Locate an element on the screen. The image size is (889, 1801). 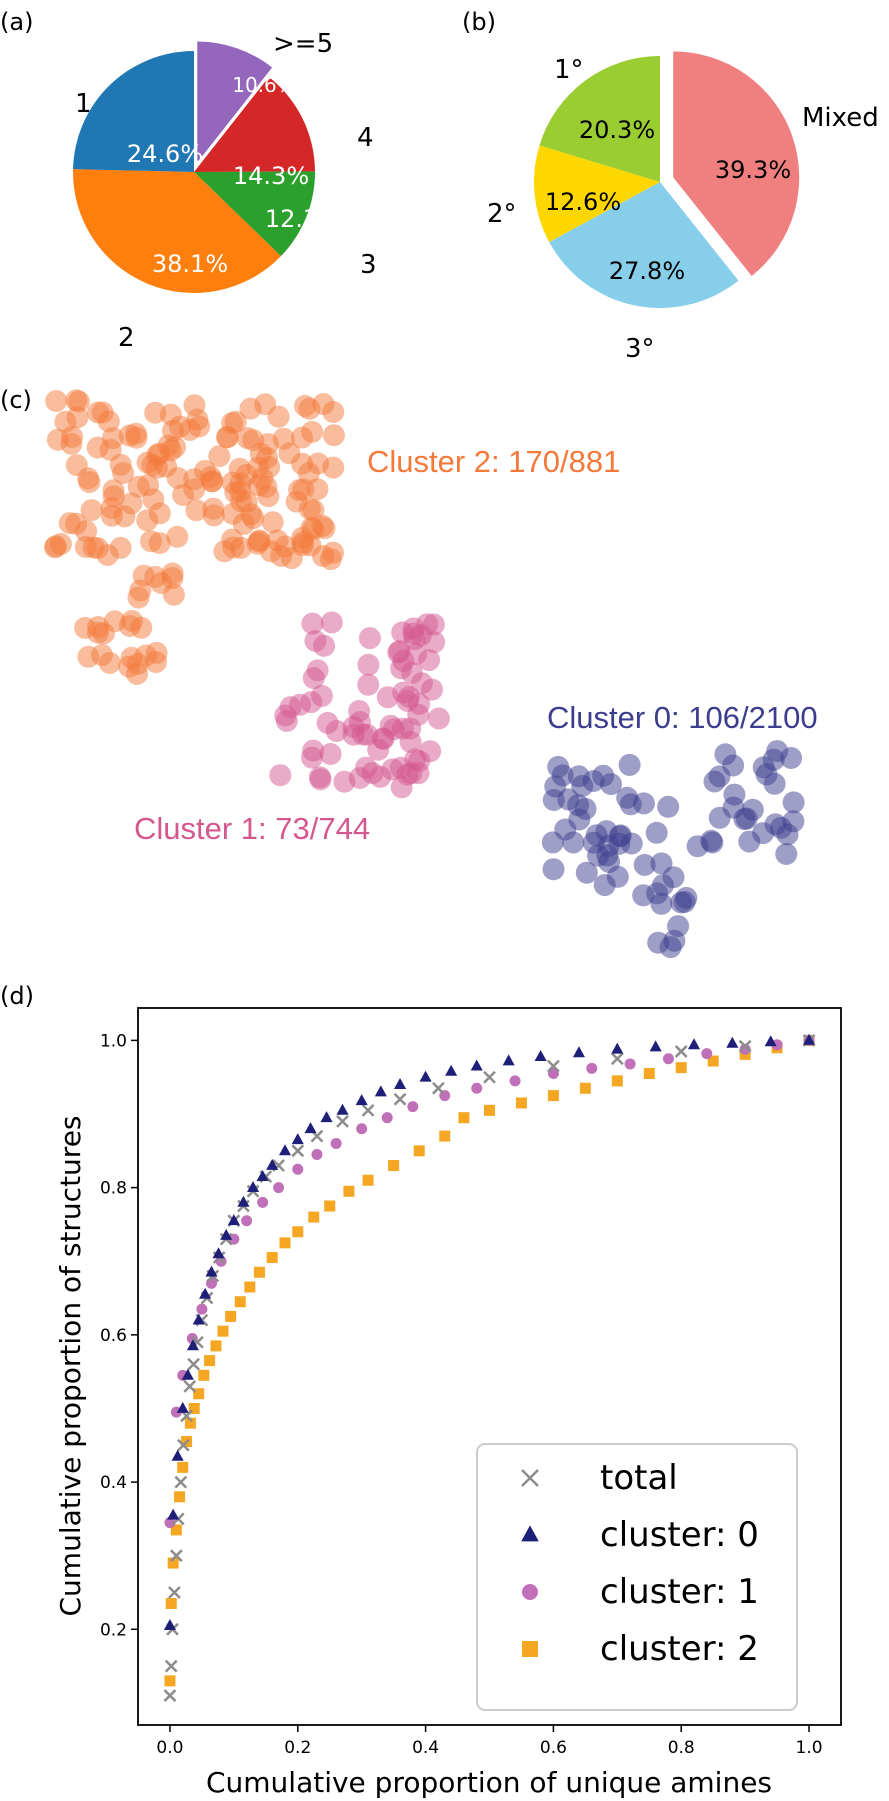
x-tick-label: 1.0 is located at coordinates (809, 1748).